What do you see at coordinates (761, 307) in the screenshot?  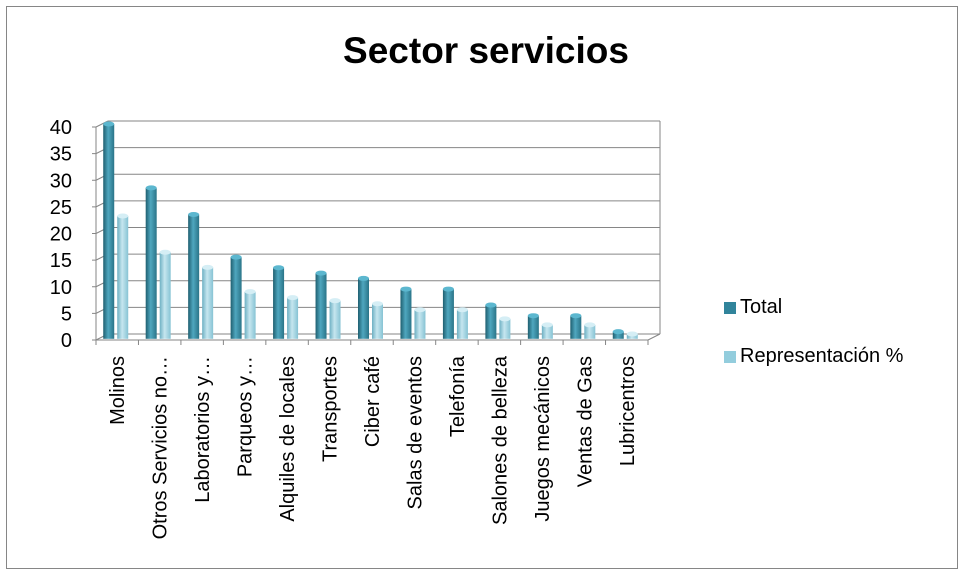 I see `legend-label-total: Total` at bounding box center [761, 307].